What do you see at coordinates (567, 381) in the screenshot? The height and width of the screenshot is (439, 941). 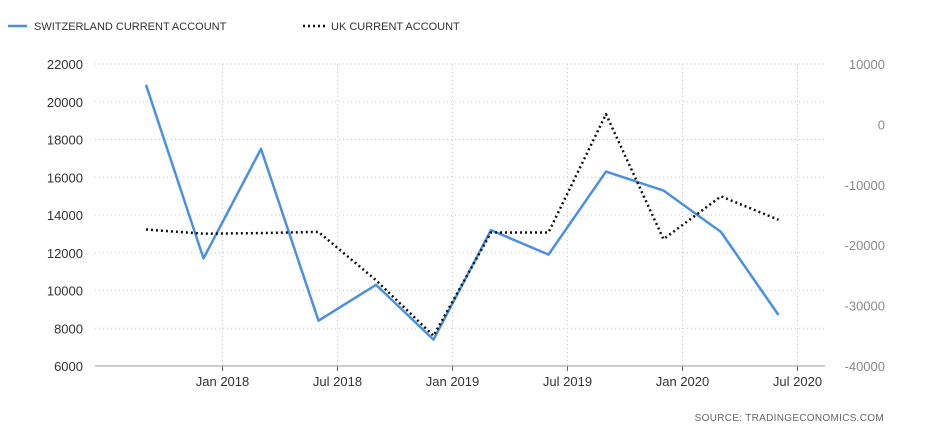 I see `x-tick-label: Jul 2019` at bounding box center [567, 381].